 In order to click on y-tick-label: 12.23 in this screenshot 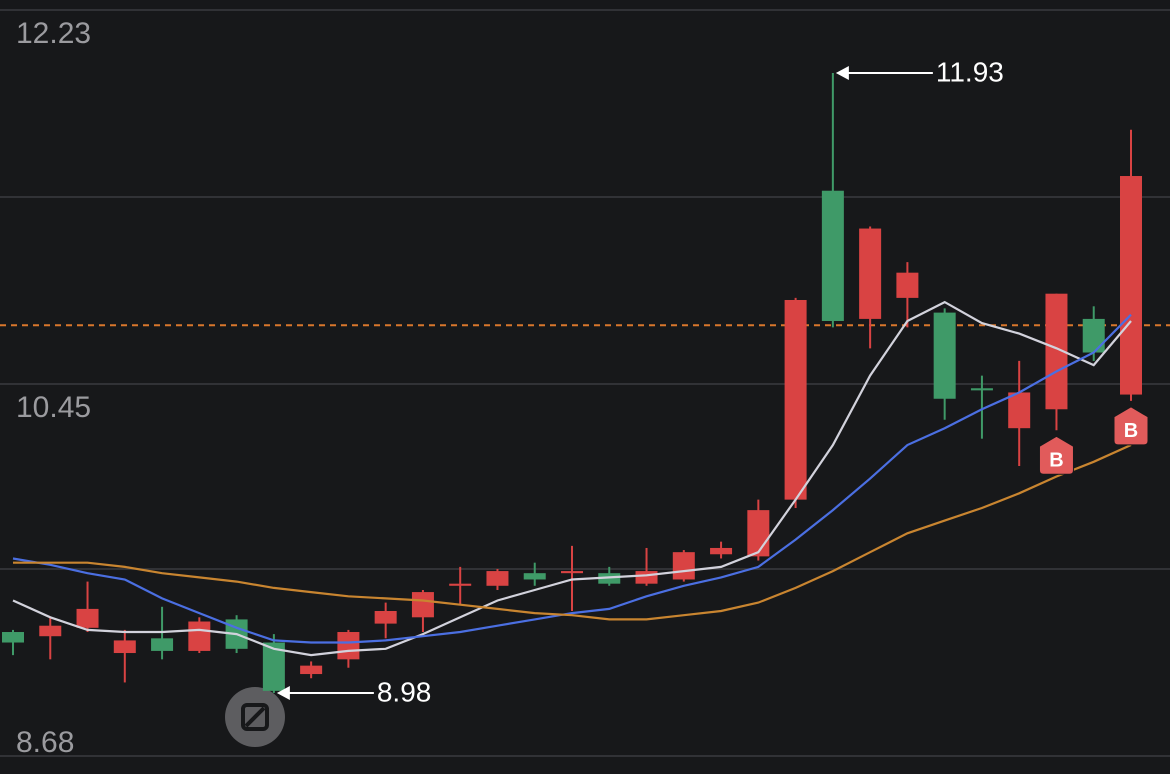, I will do `click(53, 33)`.